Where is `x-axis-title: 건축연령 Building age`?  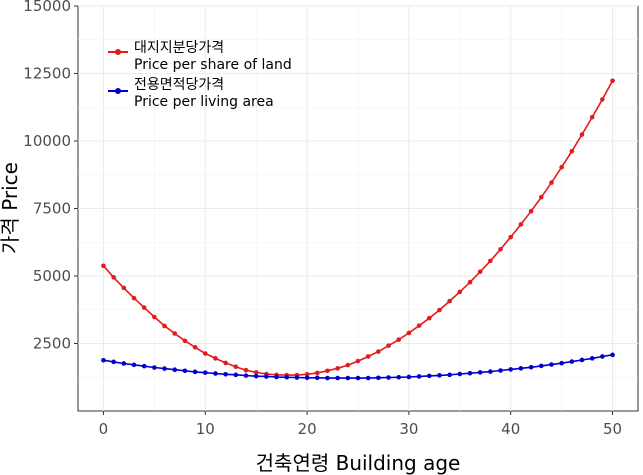
x-axis-title: 건축연령 Building age is located at coordinates (358, 463).